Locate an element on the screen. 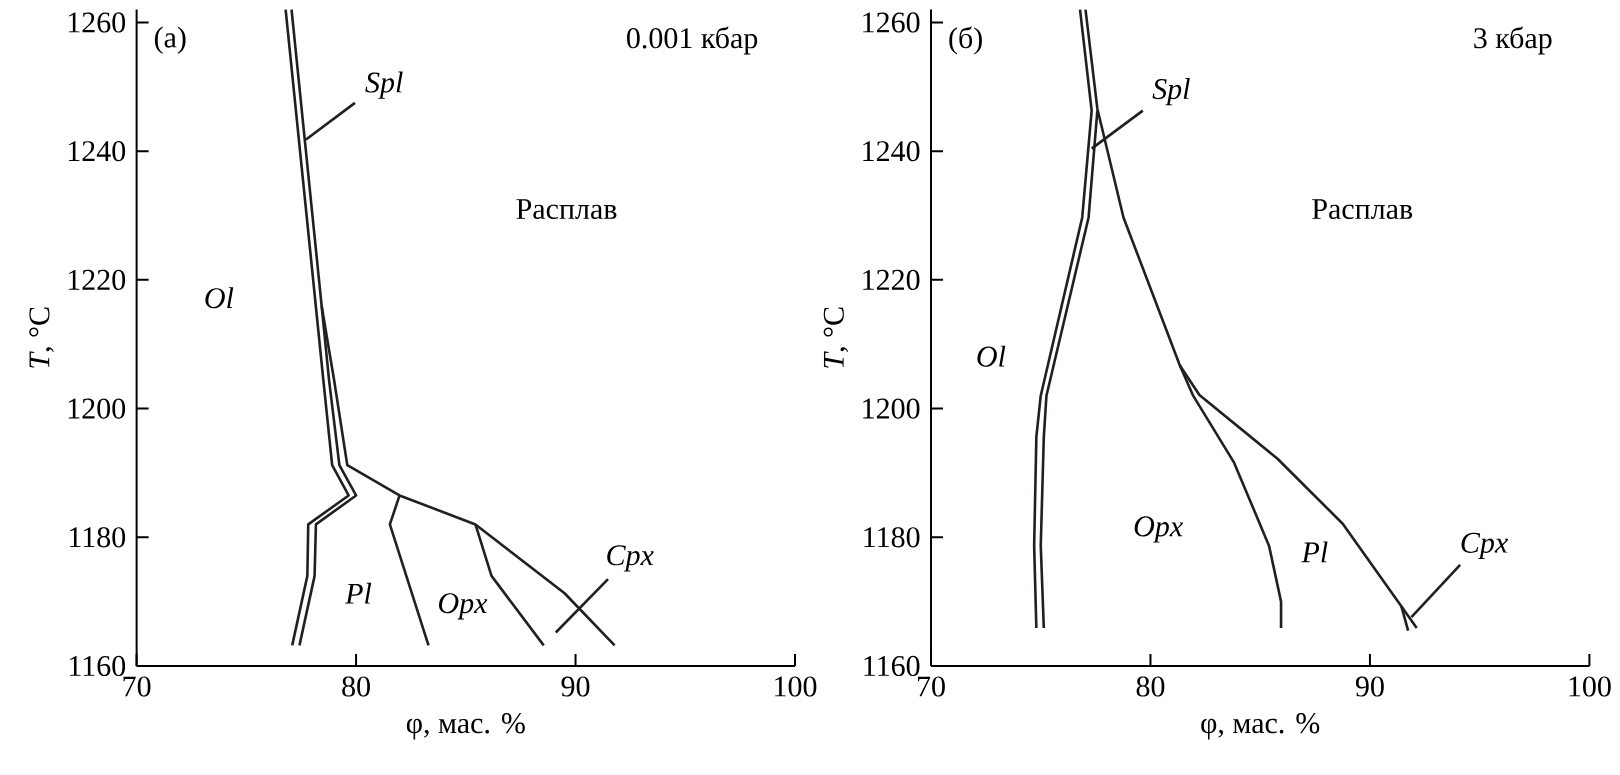  text: (а) is located at coordinates (170, 40).